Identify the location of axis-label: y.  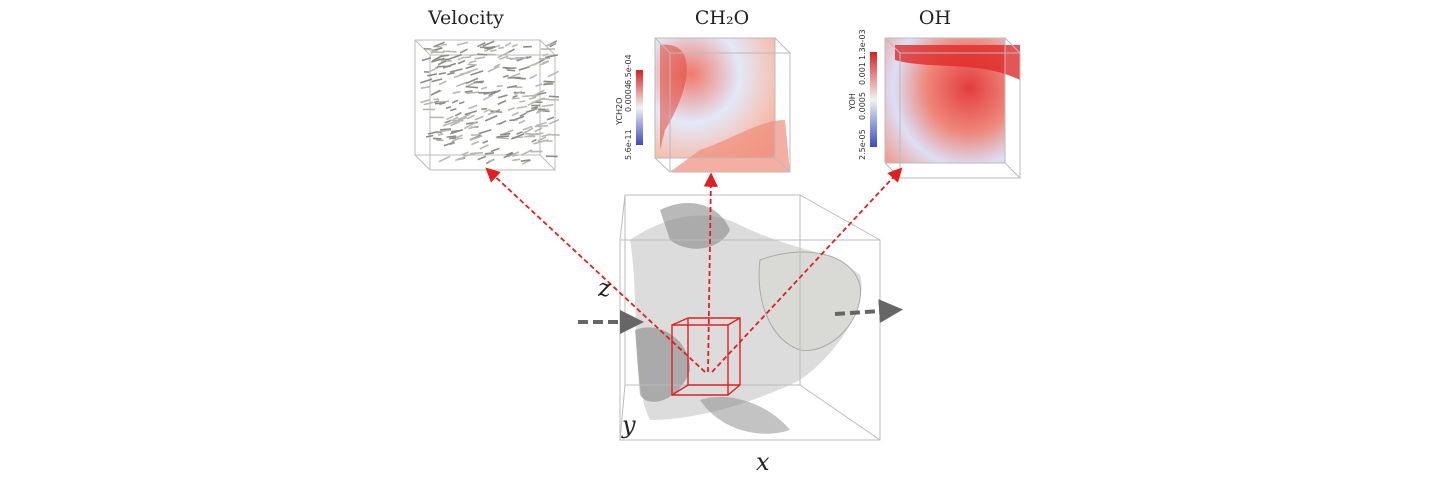
(628, 425).